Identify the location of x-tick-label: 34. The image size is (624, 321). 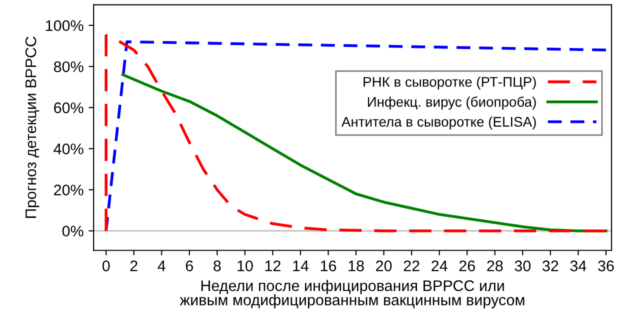
(578, 266).